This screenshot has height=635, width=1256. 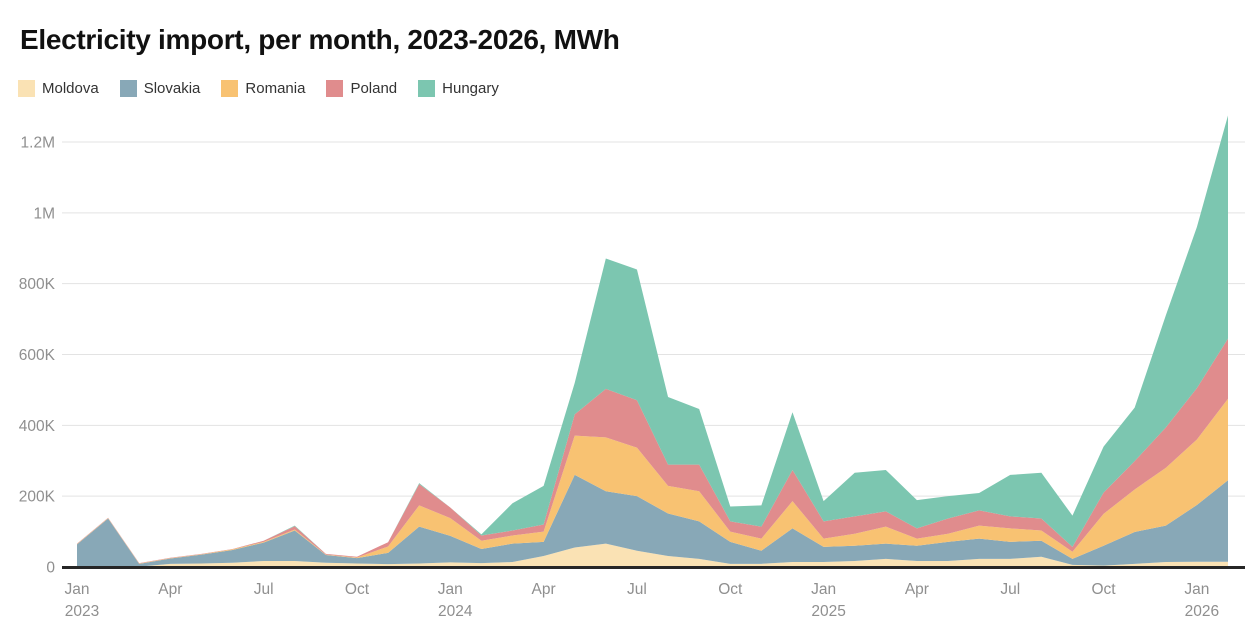 What do you see at coordinates (37, 284) in the screenshot?
I see `y-axis-label: 800K` at bounding box center [37, 284].